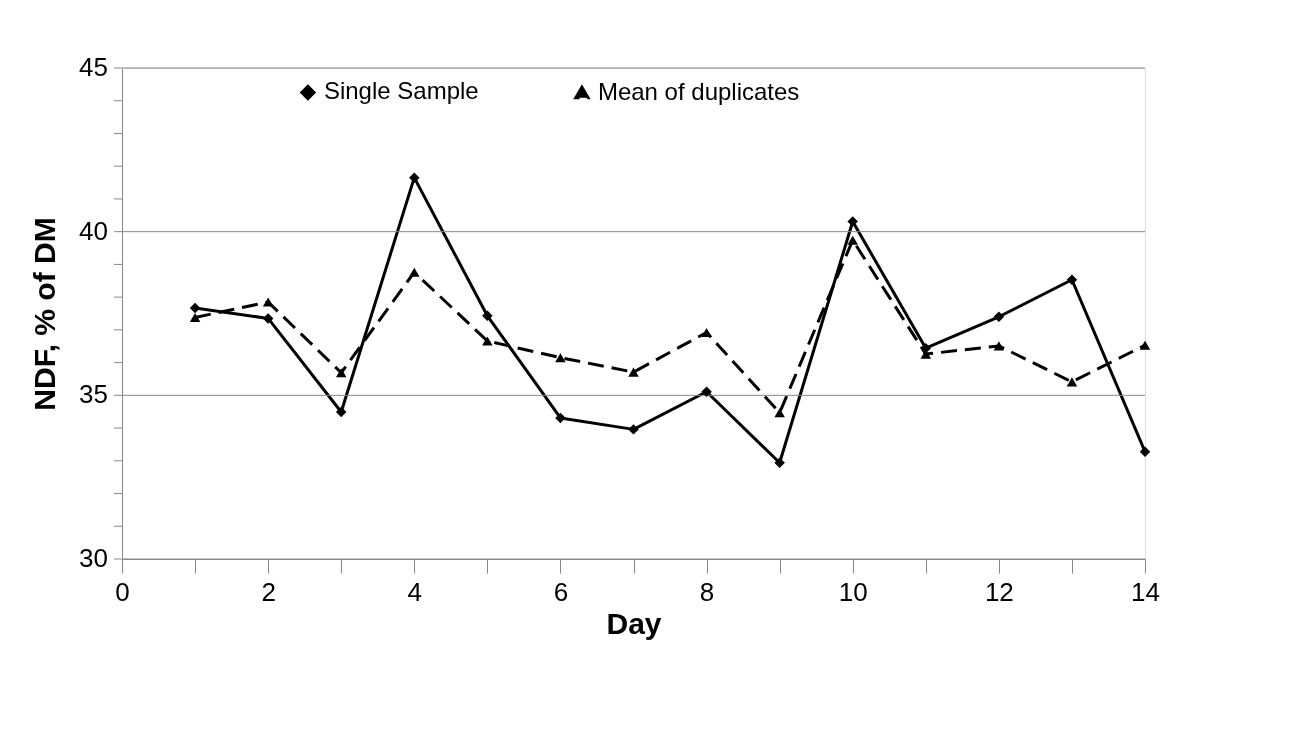 Image resolution: width=1301 pixels, height=736 pixels. Describe the element at coordinates (1145, 591) in the screenshot. I see `x-tick-label: 14` at that location.